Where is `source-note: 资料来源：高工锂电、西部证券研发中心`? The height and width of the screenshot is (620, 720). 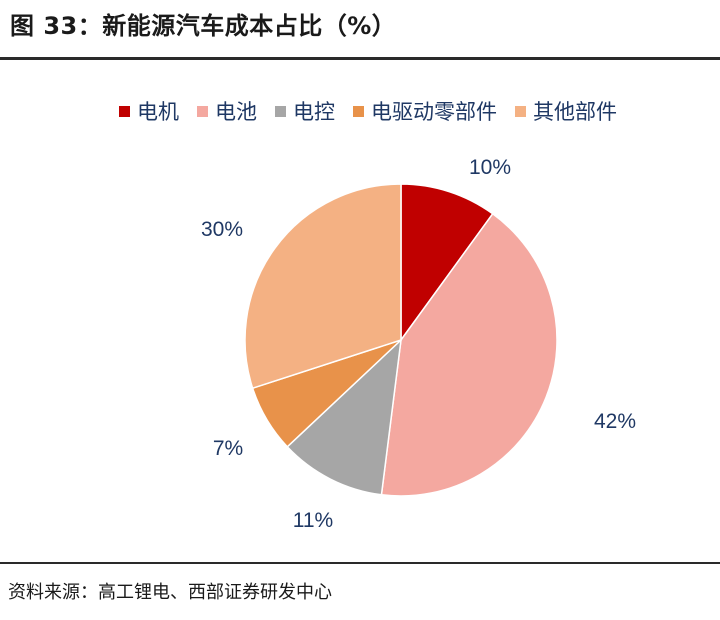 source-note: 资料来源：高工锂电、西部证券研发中心 is located at coordinates (170, 592).